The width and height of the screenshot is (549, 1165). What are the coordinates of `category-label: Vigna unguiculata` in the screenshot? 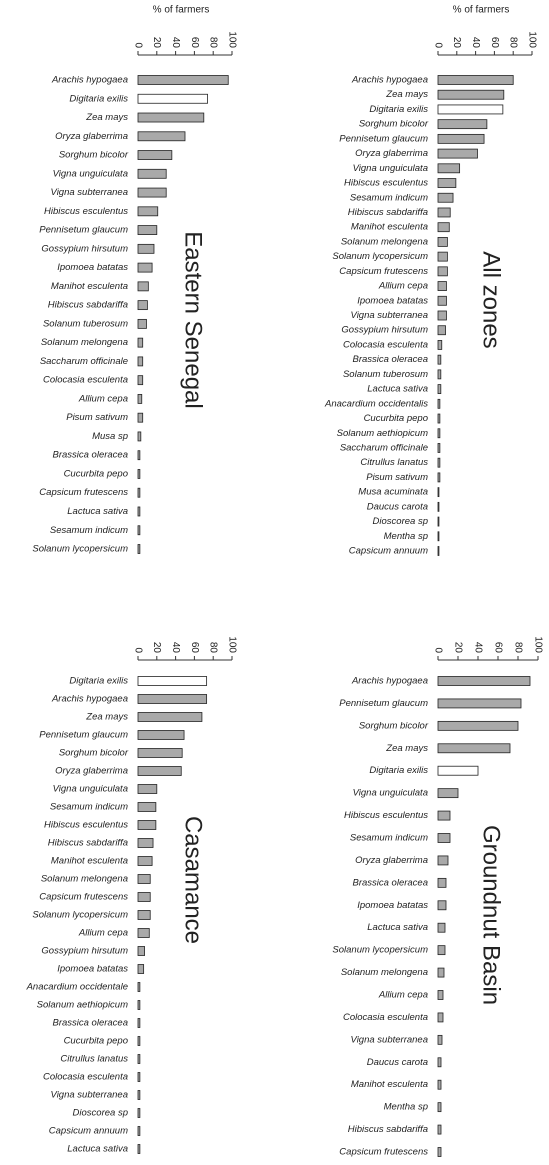 It's located at (390, 168).